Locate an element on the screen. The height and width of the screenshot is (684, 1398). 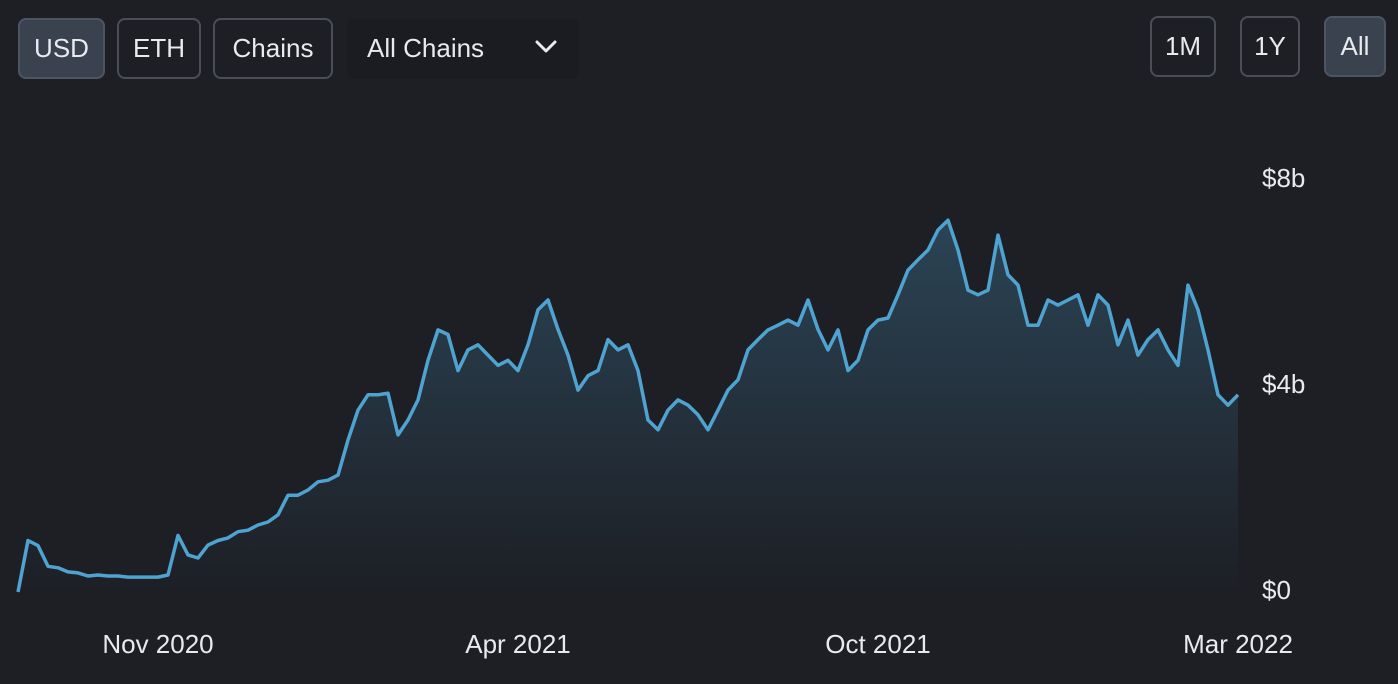
chevron-icon is located at coordinates (546, 46).